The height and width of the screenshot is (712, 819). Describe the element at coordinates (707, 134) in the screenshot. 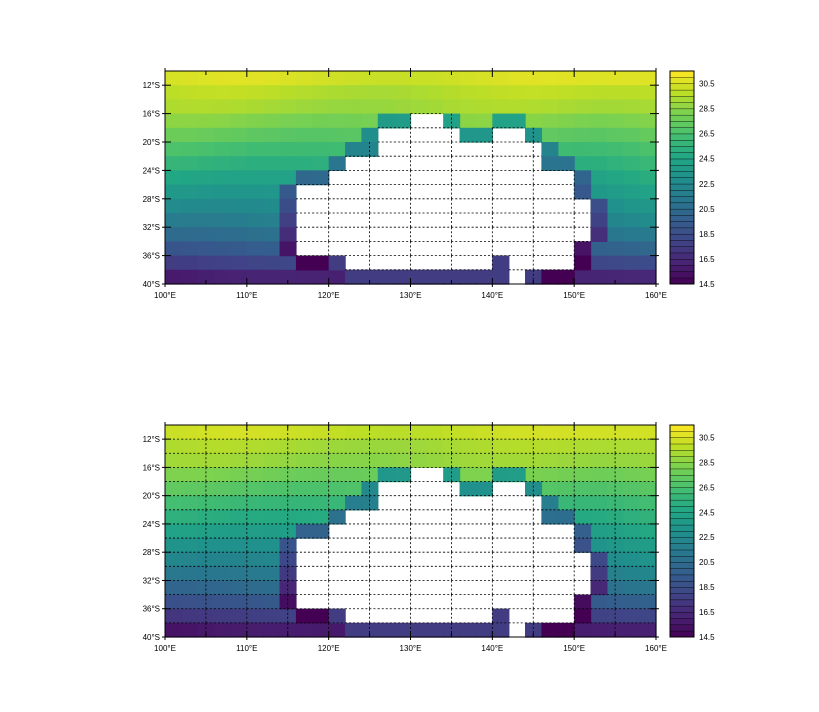

I see `colorbar-label: 26.5` at that location.